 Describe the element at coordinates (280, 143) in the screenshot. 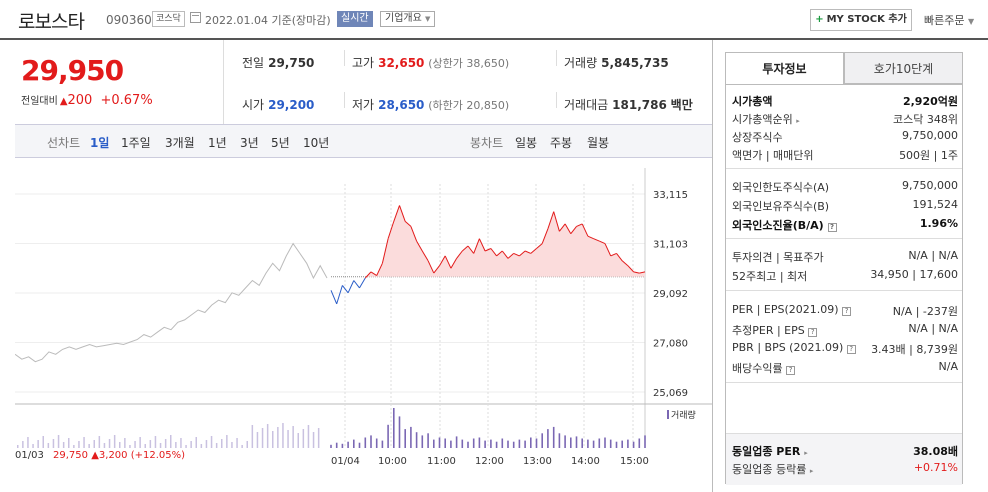

I see `period-5y: 5년` at that location.